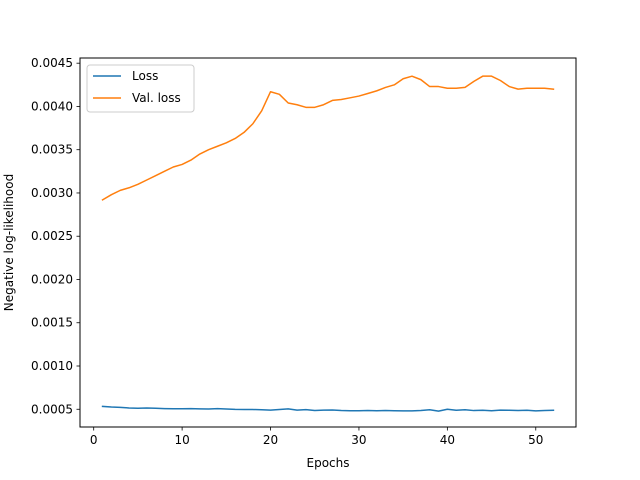 This screenshot has height=480, width=640. I want to click on legend: Loss Val. loss, so click(140, 88).